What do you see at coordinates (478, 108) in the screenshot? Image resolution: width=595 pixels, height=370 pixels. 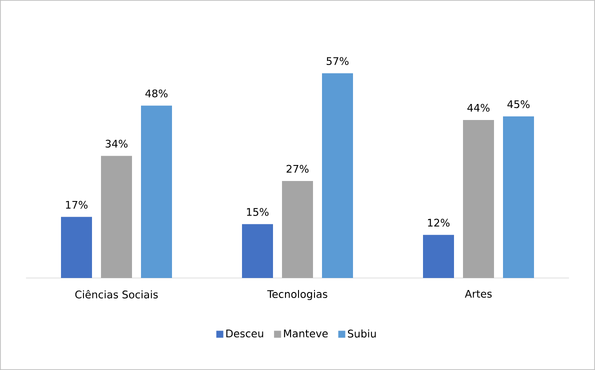 I see `data-label: 44%` at bounding box center [478, 108].